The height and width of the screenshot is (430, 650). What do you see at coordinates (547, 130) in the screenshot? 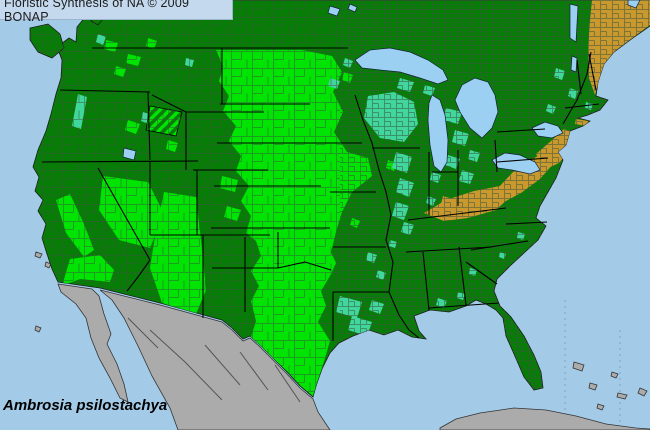
I see `lake-ontario` at bounding box center [547, 130].